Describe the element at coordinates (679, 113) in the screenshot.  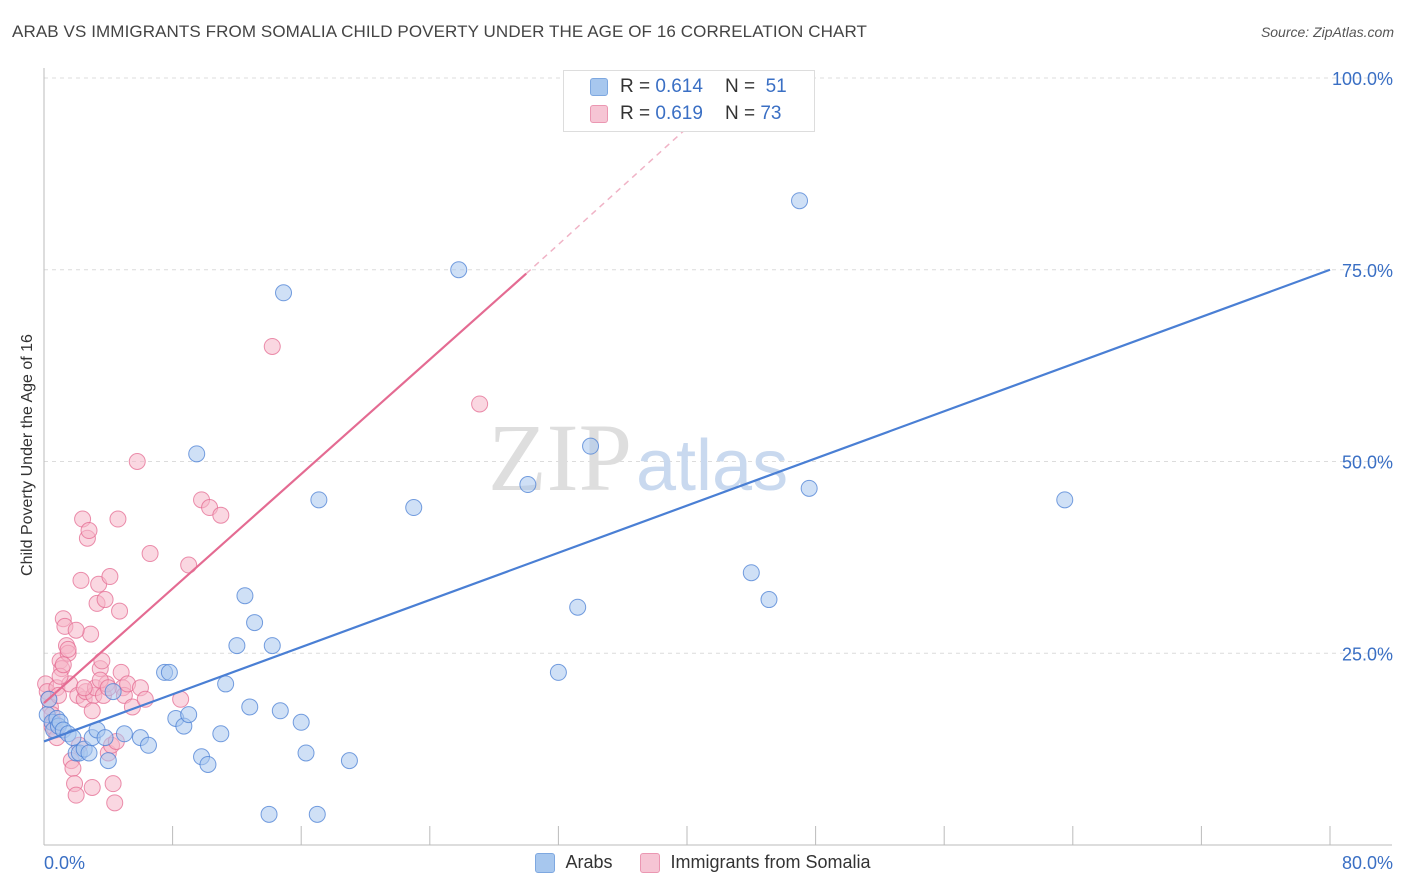
I see `somalia-r-value: 0.619` at that location.